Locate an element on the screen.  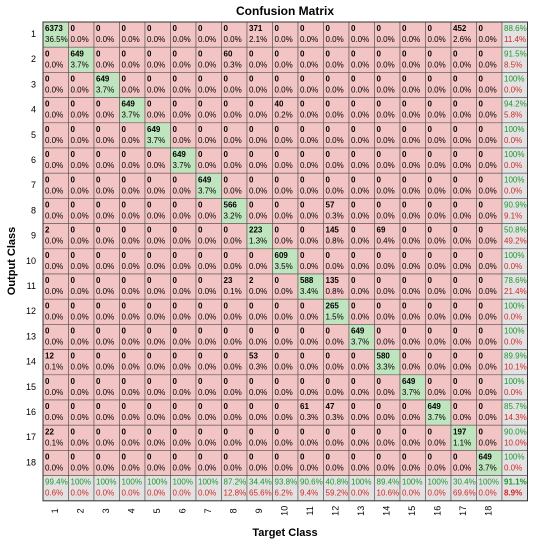
cell-value: 57 is located at coordinates (330, 205).